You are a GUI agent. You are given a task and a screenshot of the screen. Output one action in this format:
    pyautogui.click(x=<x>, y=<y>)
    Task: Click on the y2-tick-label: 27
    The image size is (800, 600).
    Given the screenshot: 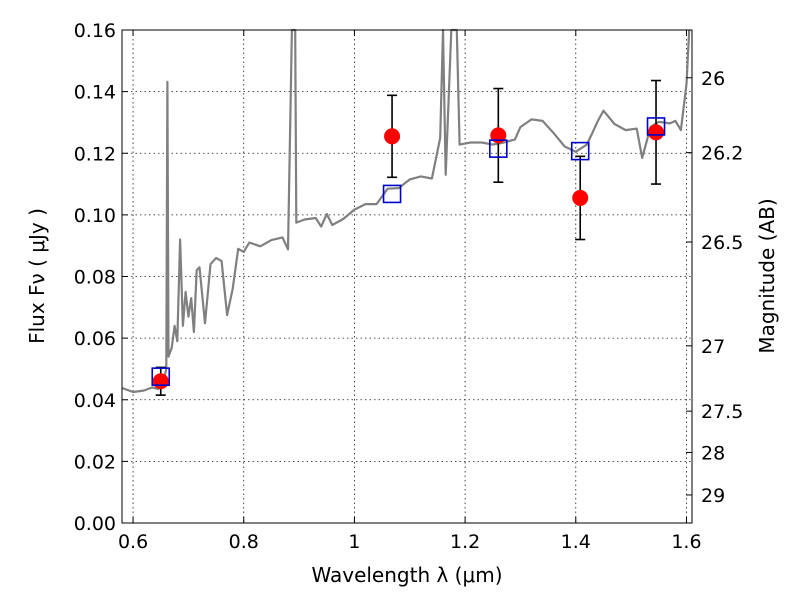 What is the action you would take?
    pyautogui.click(x=713, y=347)
    